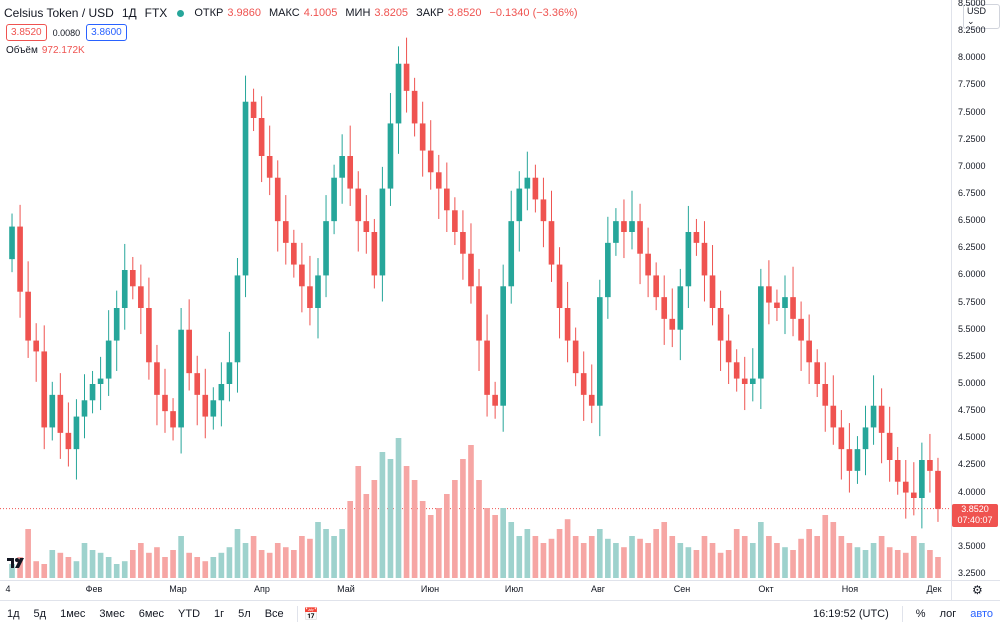  Describe the element at coordinates (209, 13) in the screenshot. I see `open-label: ОТКР` at that location.